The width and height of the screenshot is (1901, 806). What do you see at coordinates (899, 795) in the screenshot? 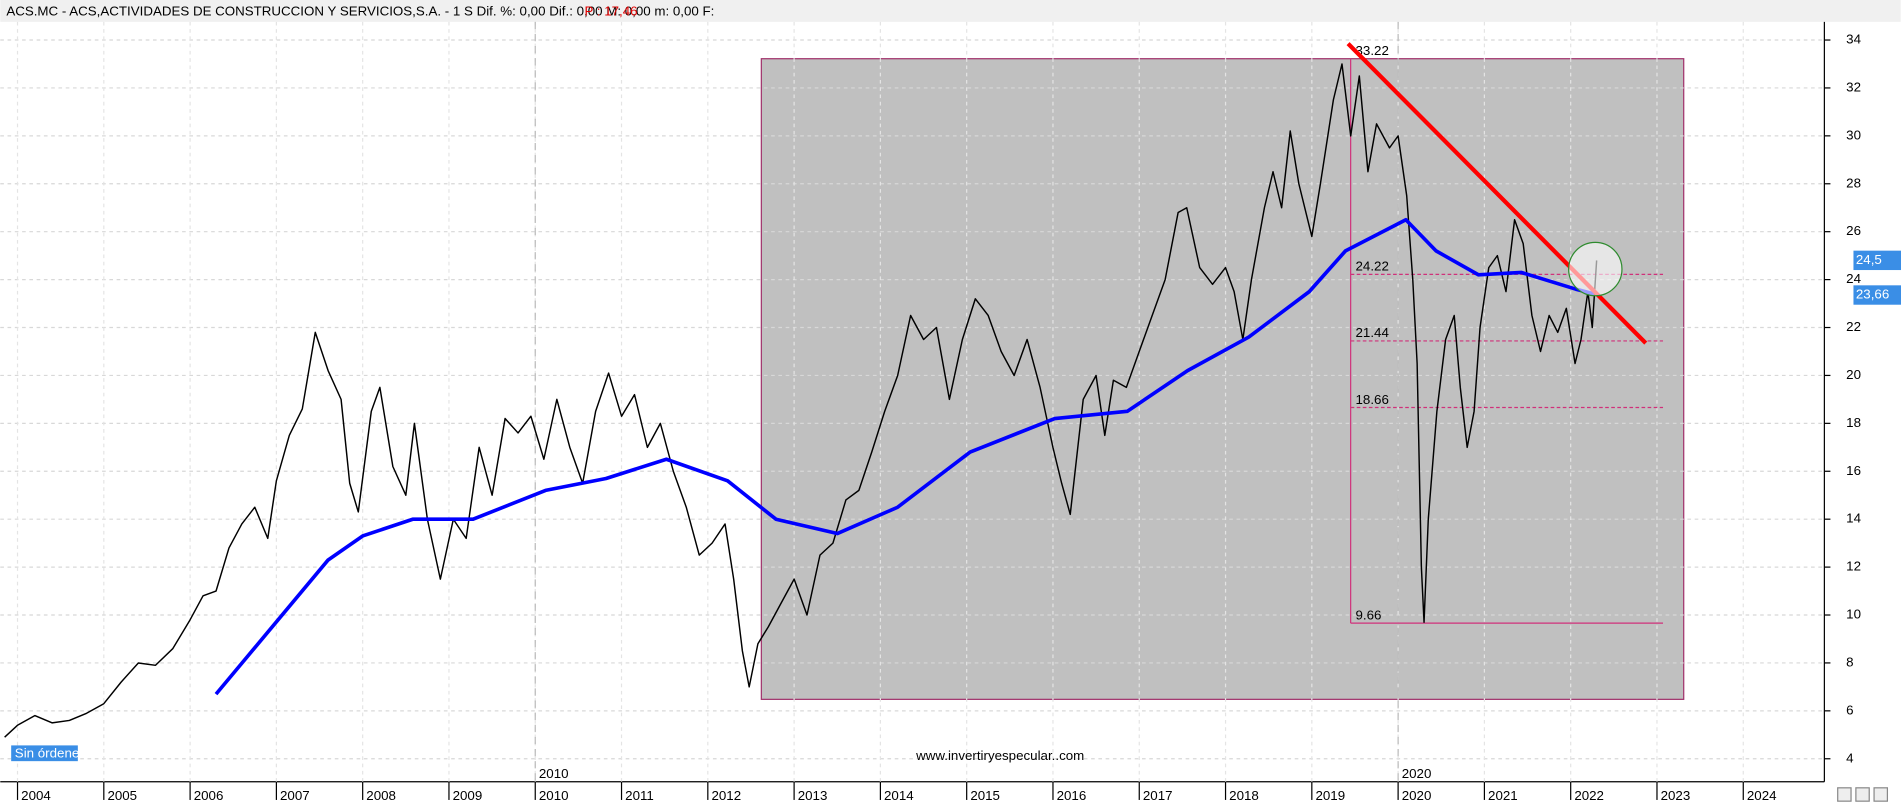
I see `x-tick-label: 2014` at bounding box center [899, 795].